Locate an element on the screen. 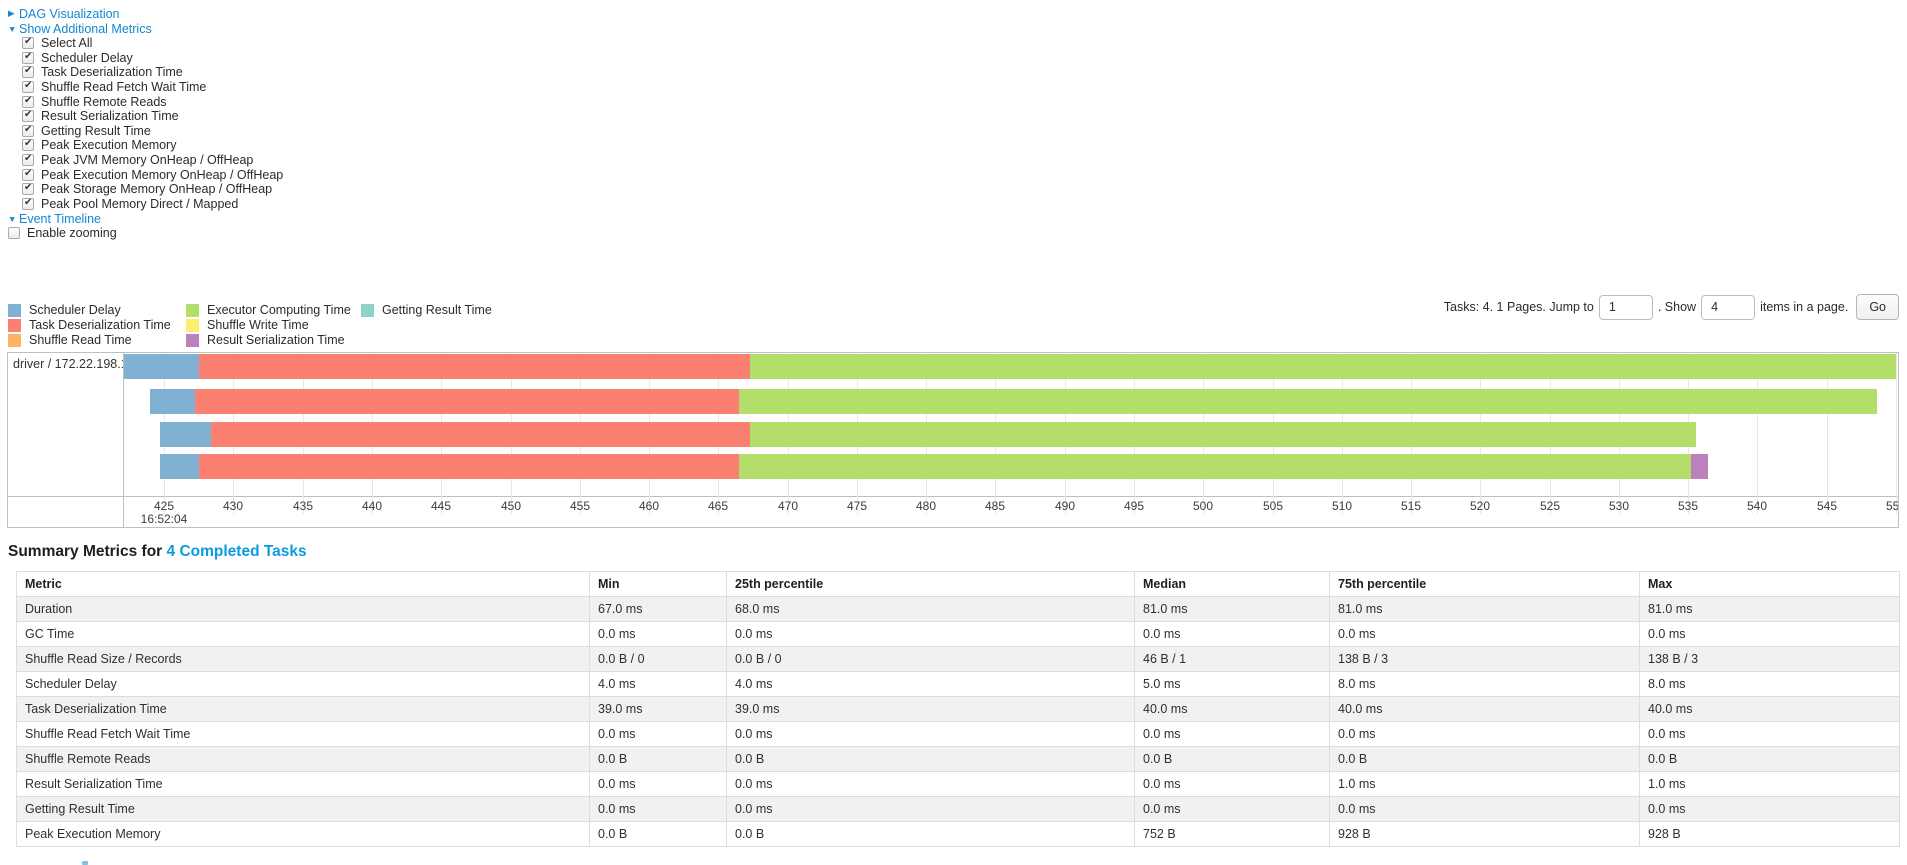  checkbox-label: Peak Execution Memory OnHeap / OffHeap is located at coordinates (162, 174).